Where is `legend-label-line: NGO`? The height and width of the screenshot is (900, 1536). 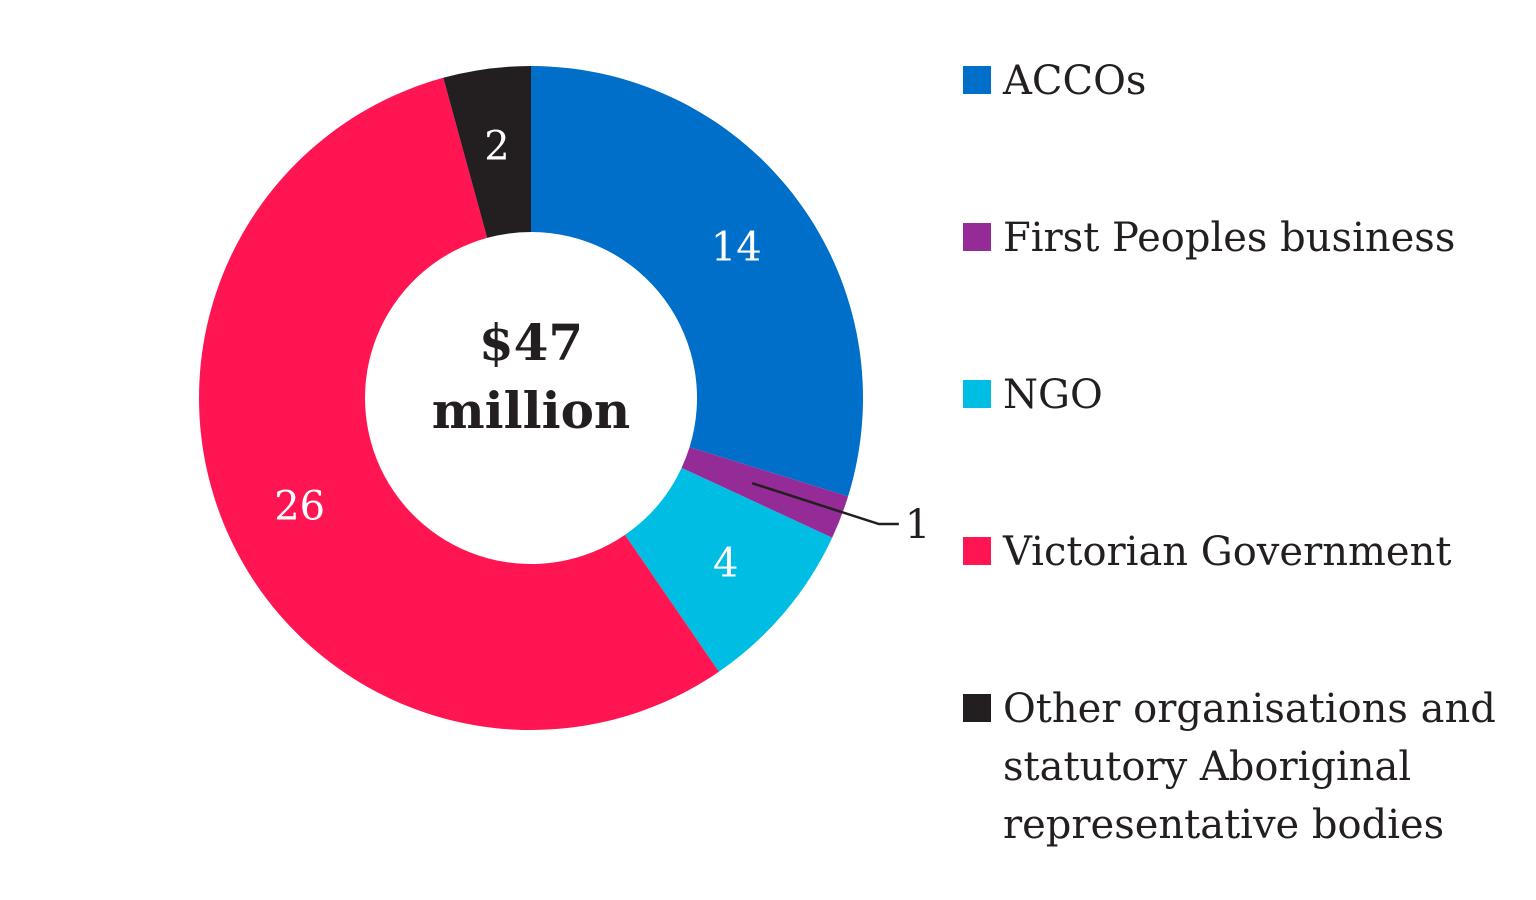 legend-label-line: NGO is located at coordinates (1053, 395).